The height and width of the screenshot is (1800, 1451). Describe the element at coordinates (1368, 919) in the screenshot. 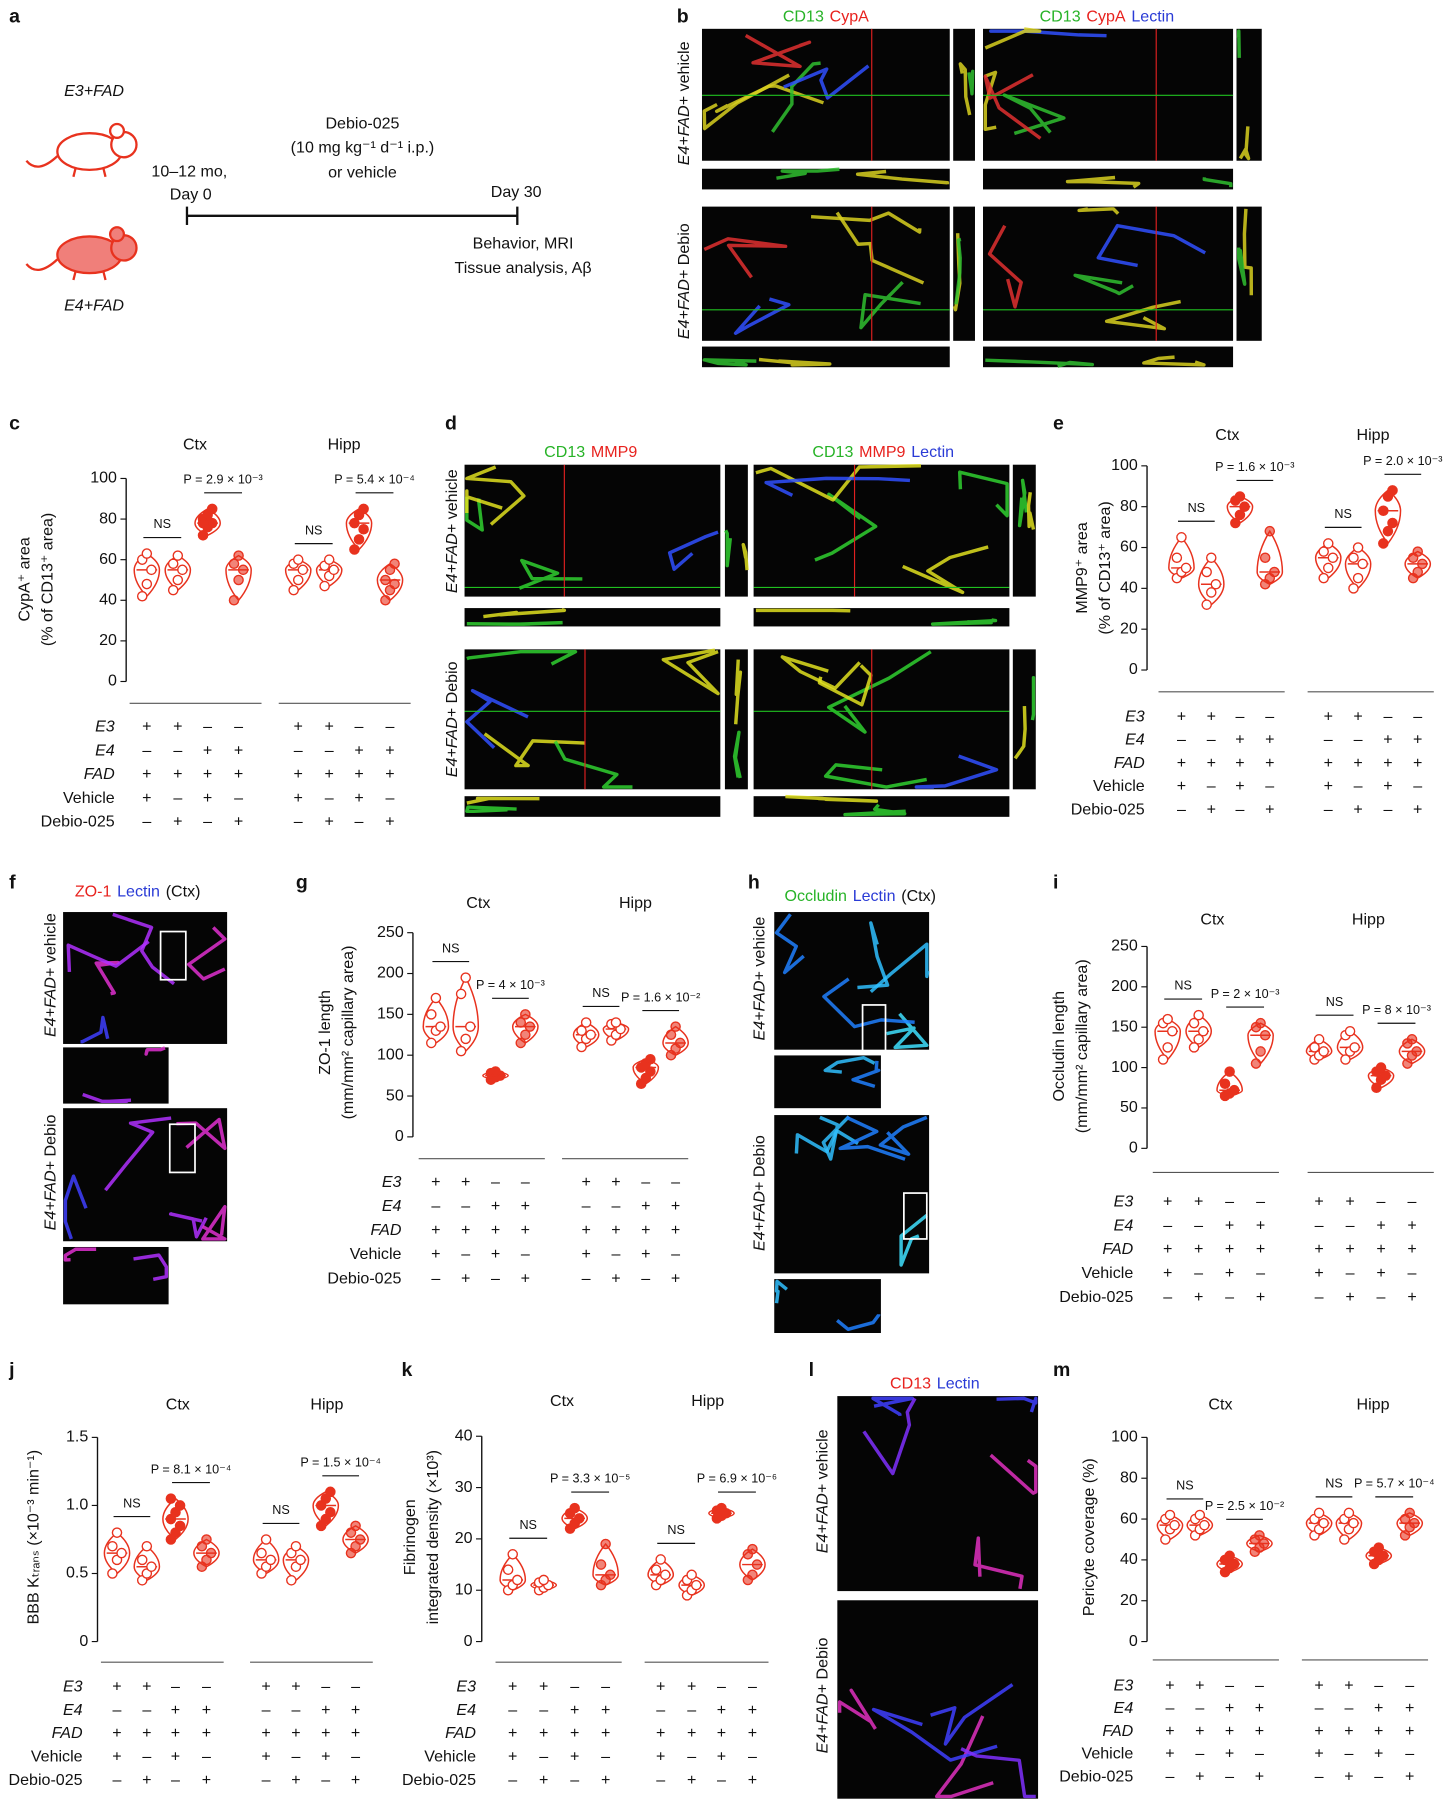

I see `region-label: Hipp` at that location.